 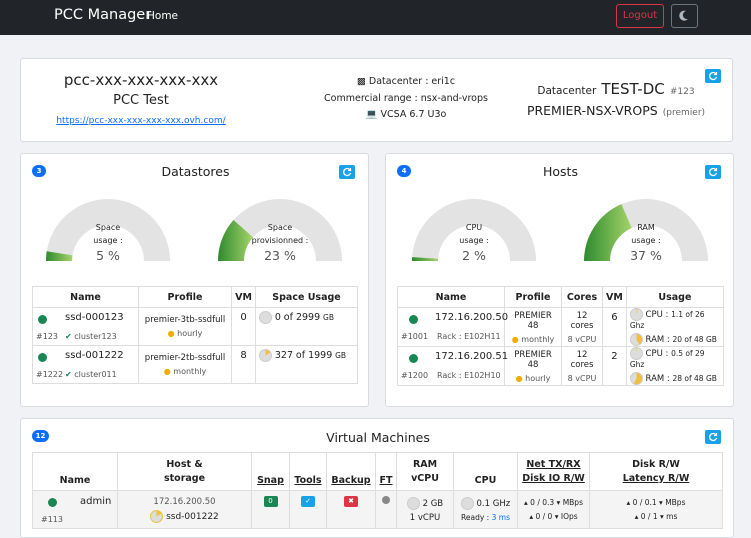 I want to click on tools-ok-icon: ✓, so click(x=308, y=501).